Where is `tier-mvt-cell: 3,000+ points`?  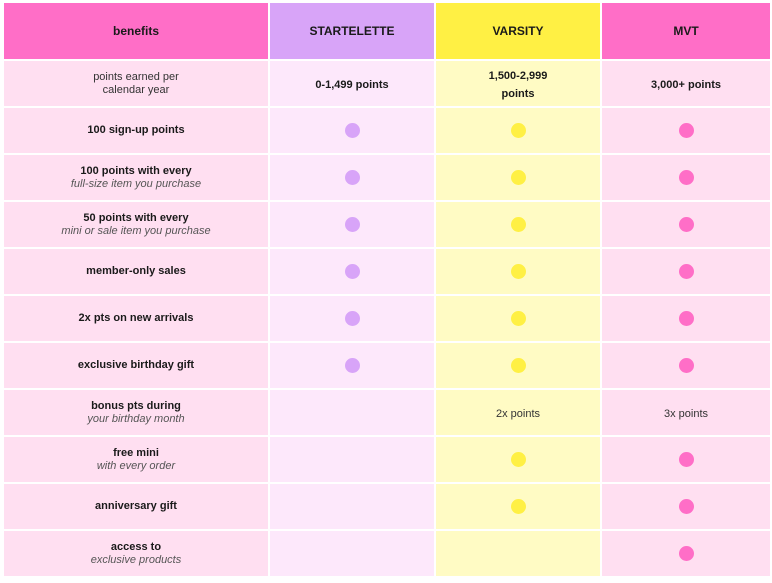 tier-mvt-cell: 3,000+ points is located at coordinates (686, 83).